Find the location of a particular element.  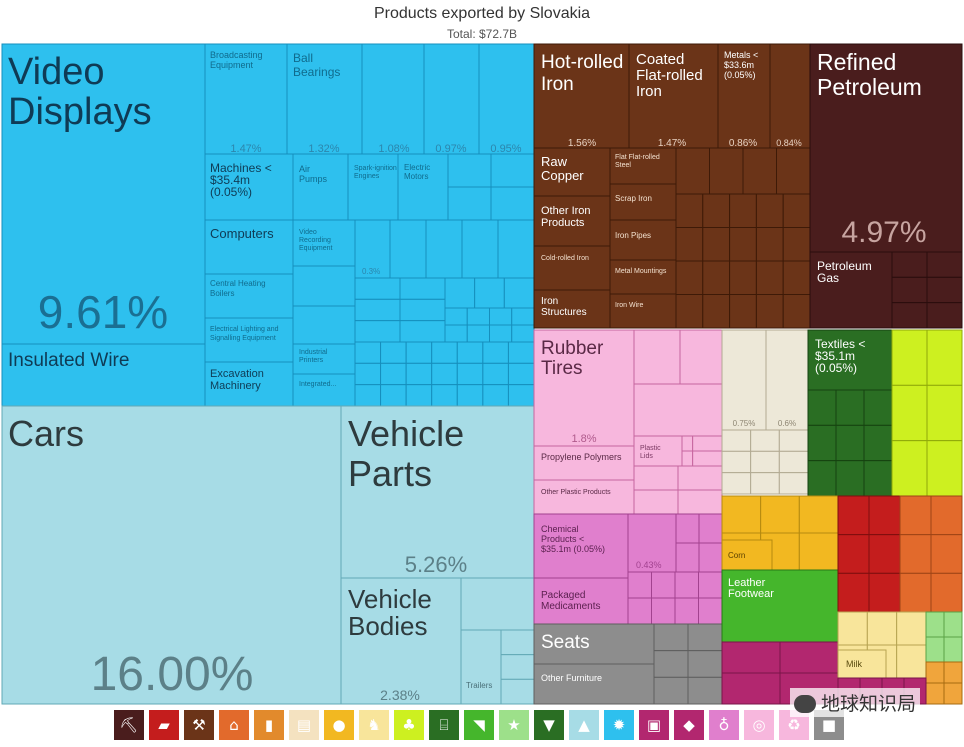

shoe-icon: ◥ is located at coordinates (479, 725).